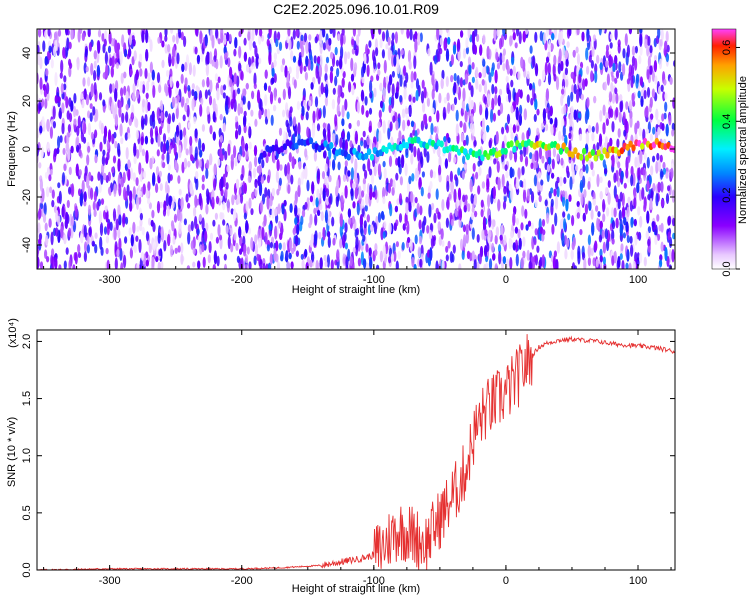  Describe the element at coordinates (743, 150) in the screenshot. I see `colorbar-label: Normalized spectral amplitude` at that location.